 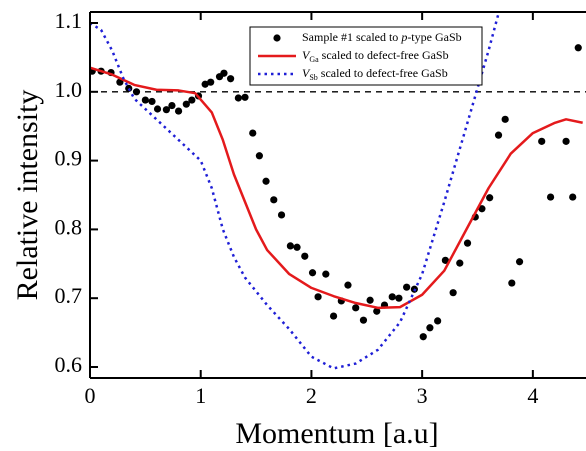 I want to click on y-tick-label: 0.7, so click(x=69, y=295).